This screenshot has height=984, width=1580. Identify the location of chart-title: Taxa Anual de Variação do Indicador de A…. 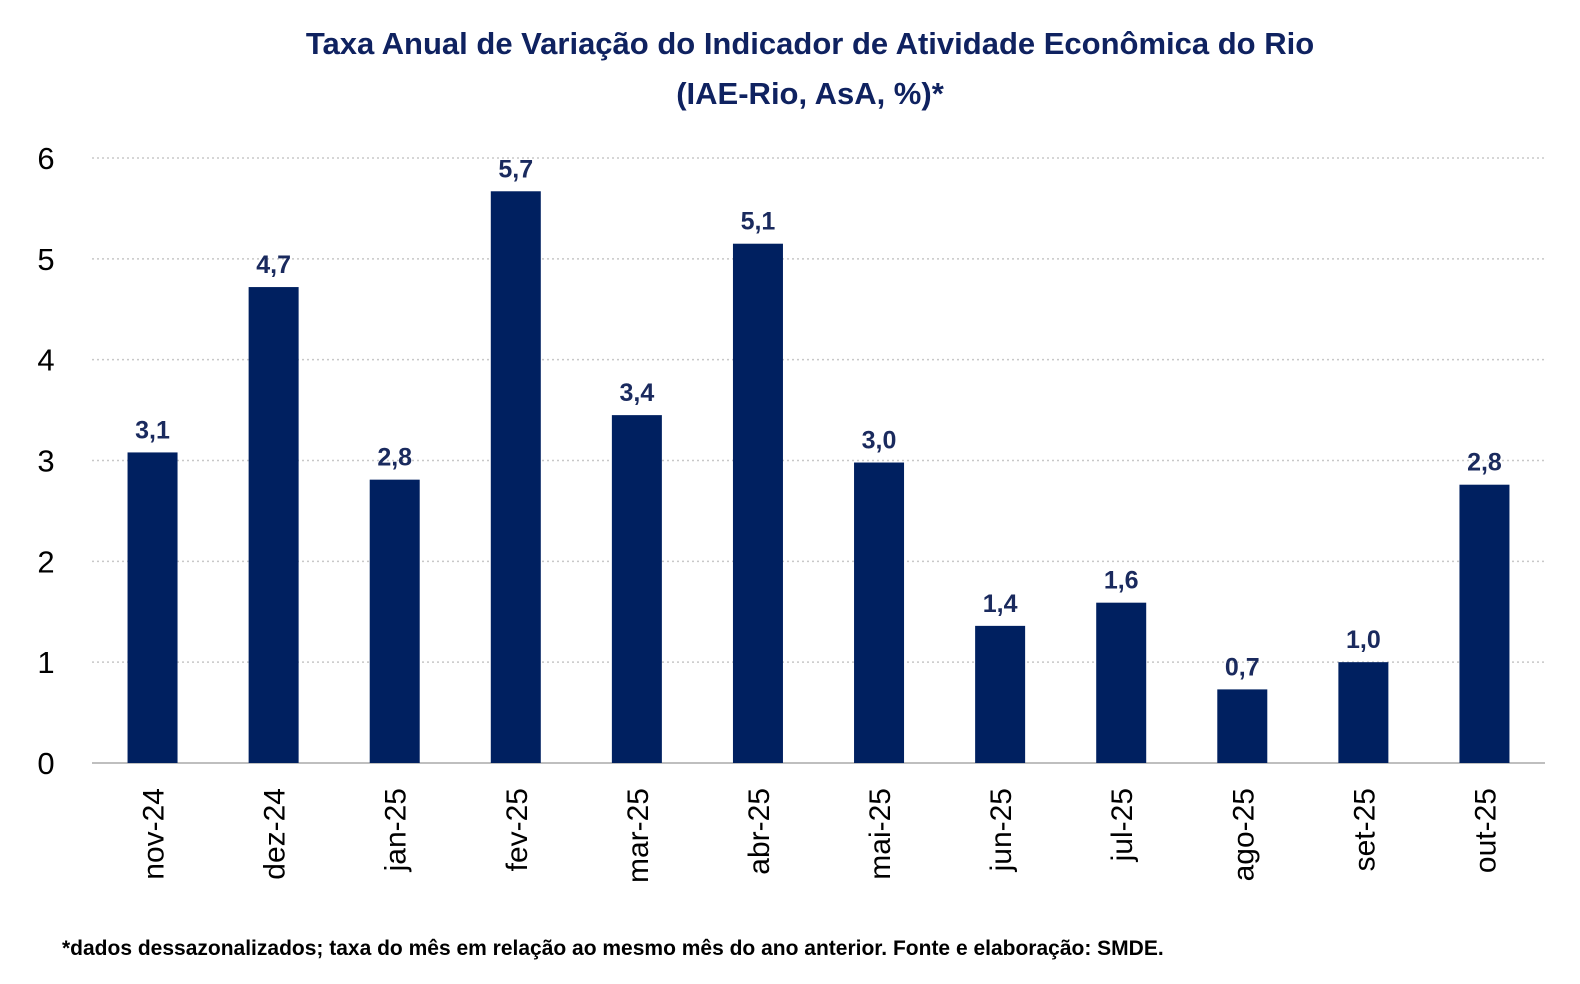
(810, 43).